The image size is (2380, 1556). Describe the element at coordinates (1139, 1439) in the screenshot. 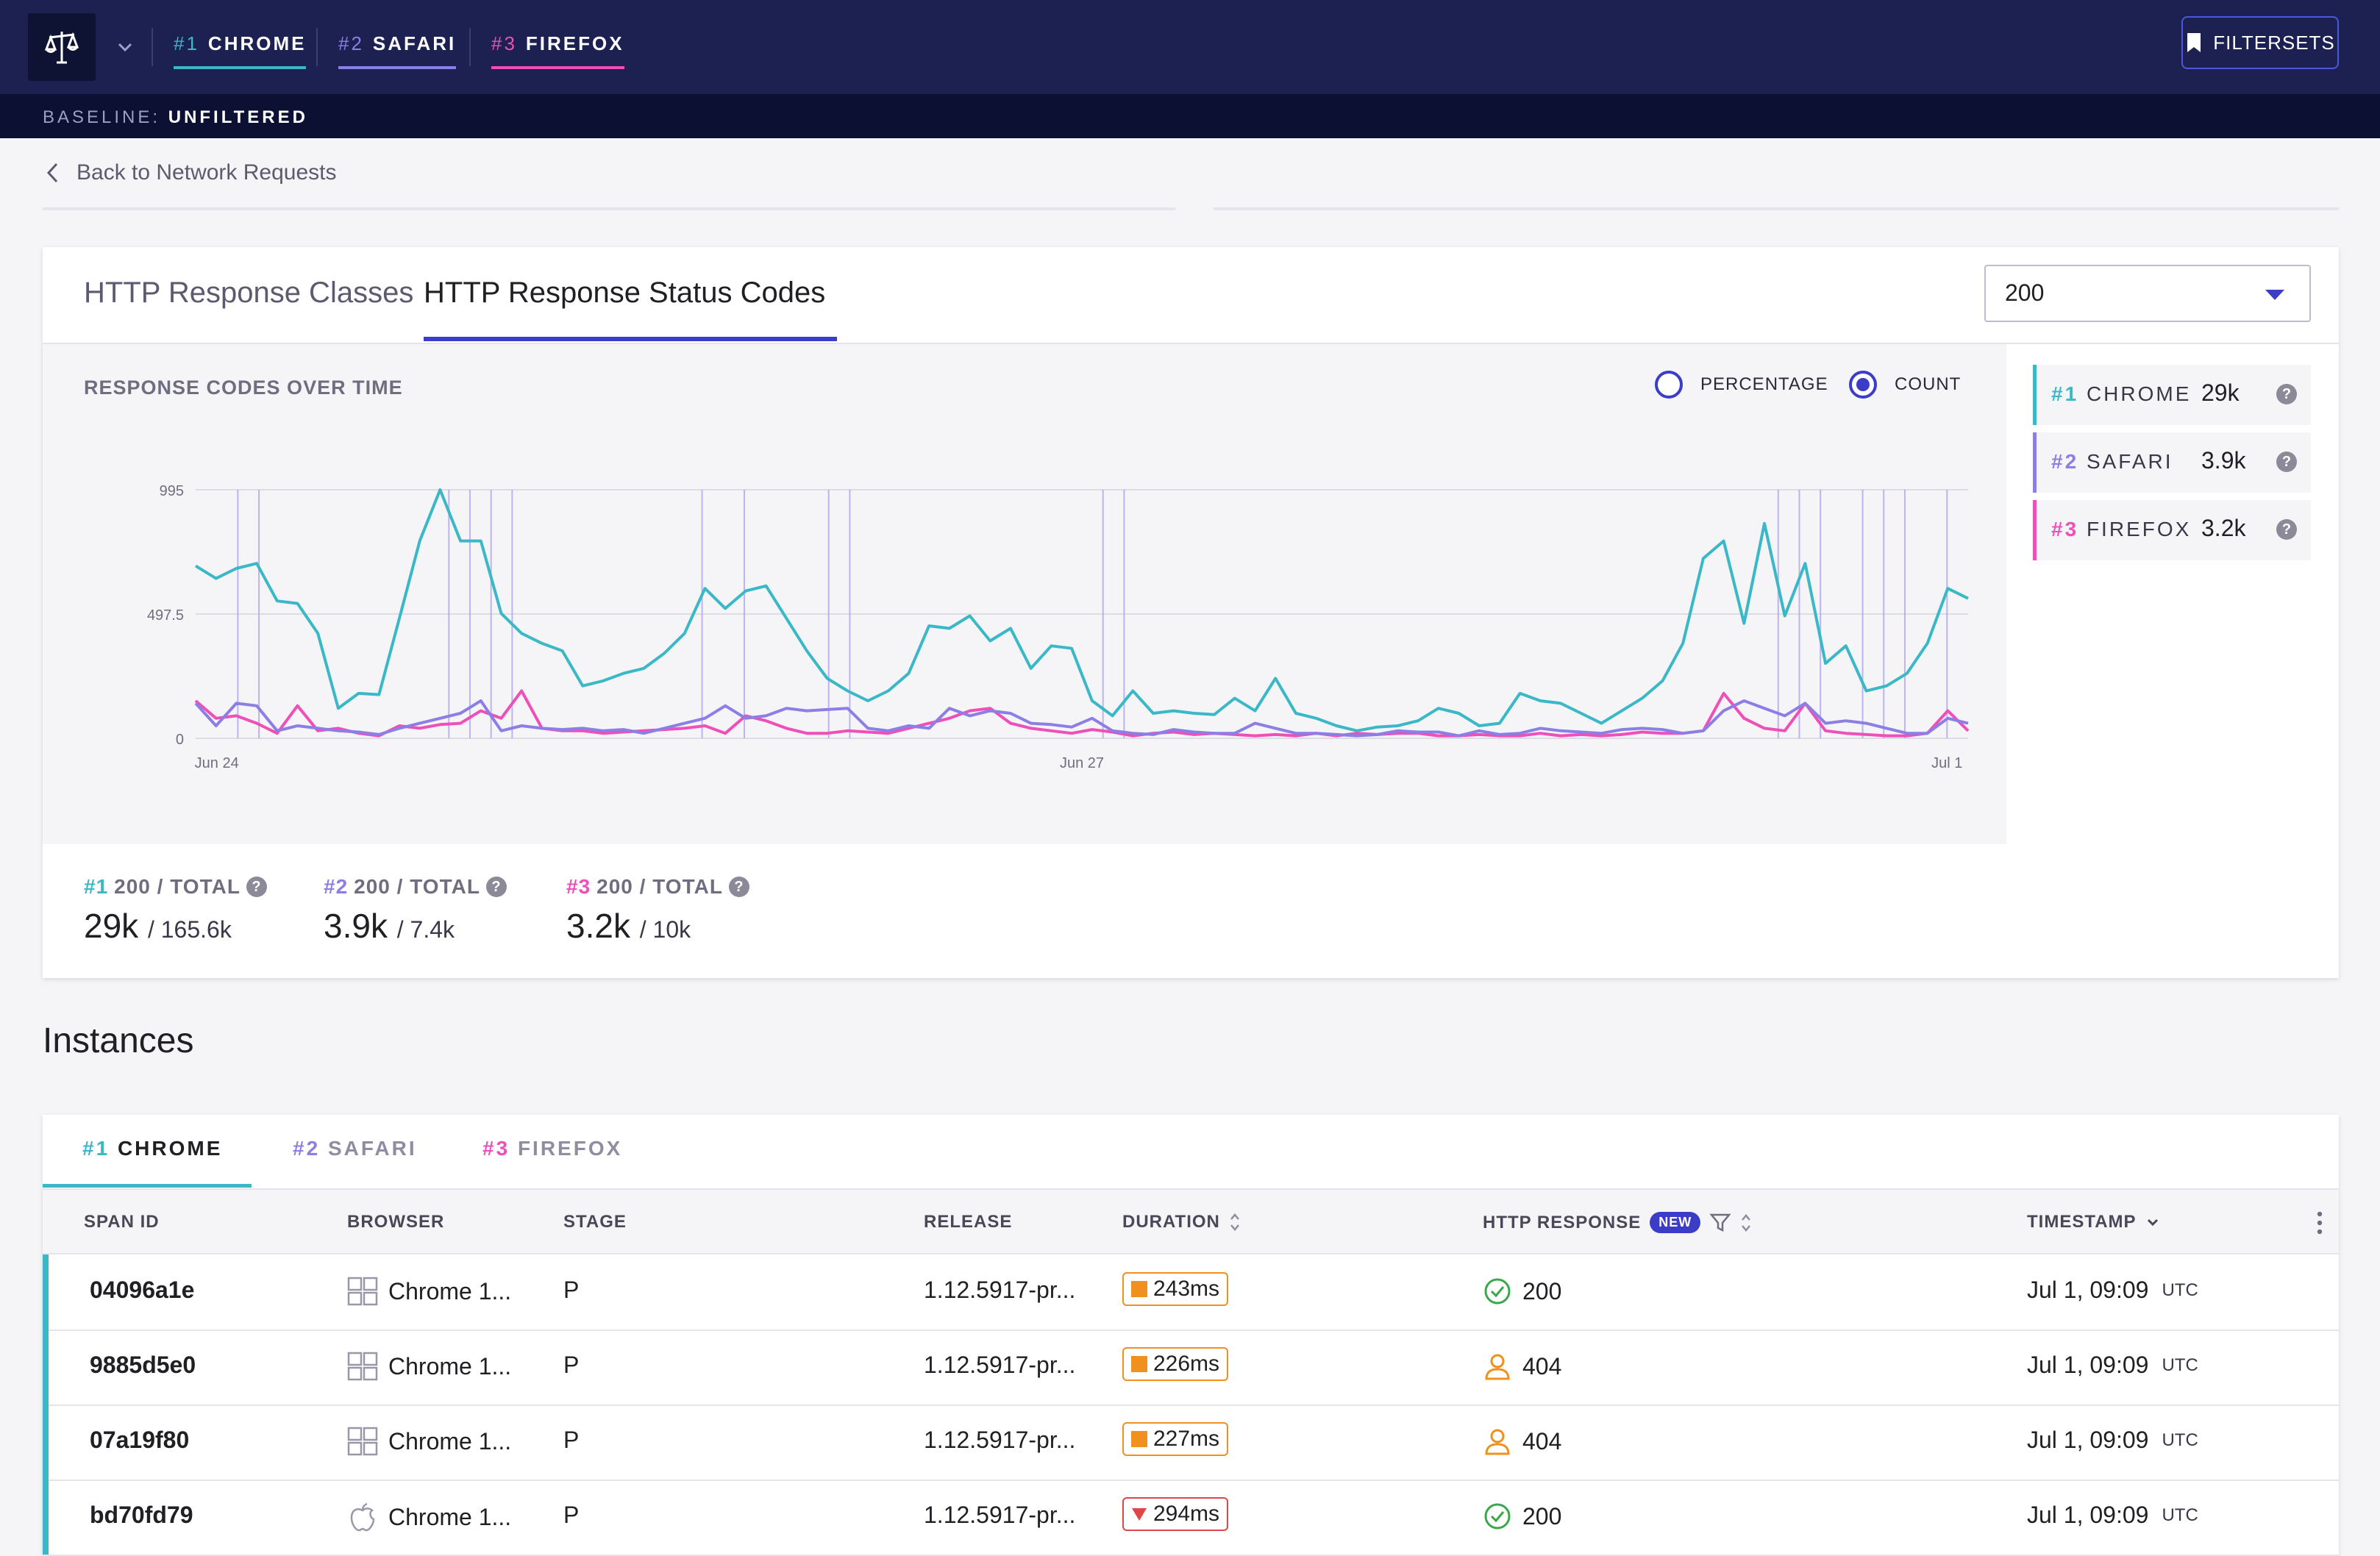

I see `square-icon` at that location.